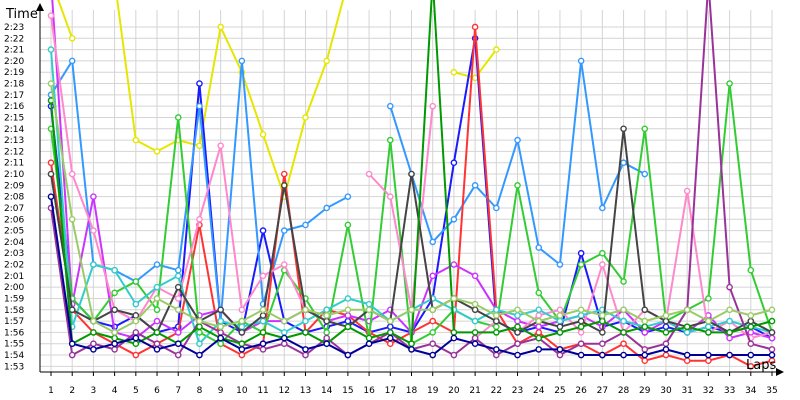  Describe the element at coordinates (496, 391) in the screenshot. I see `x-tick-label: 22` at that location.